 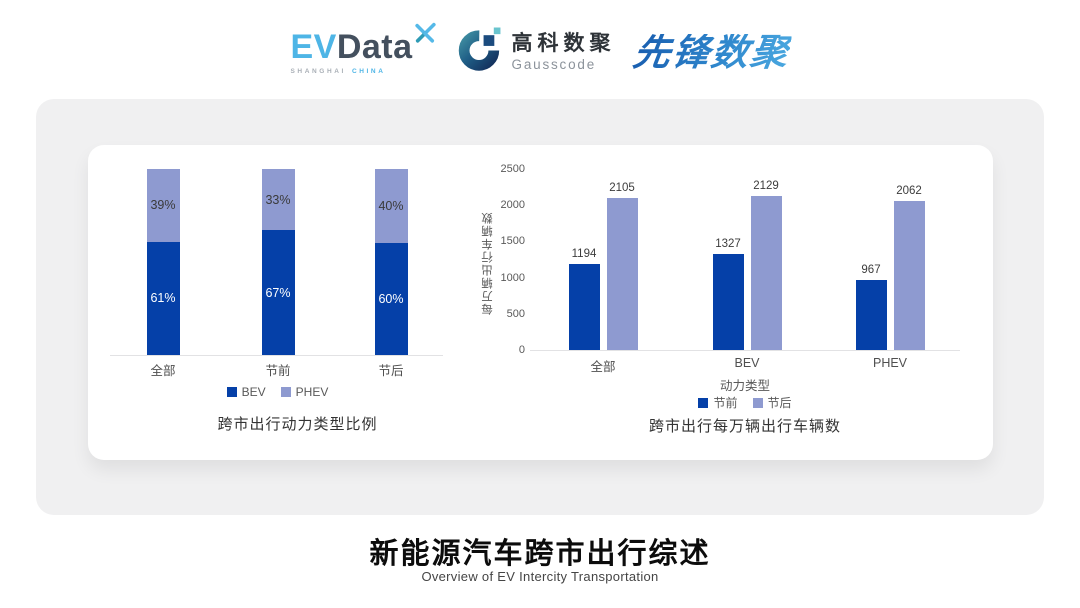 What do you see at coordinates (512, 205) in the screenshot?
I see `y-tick-label-2000: 2000` at bounding box center [512, 205].